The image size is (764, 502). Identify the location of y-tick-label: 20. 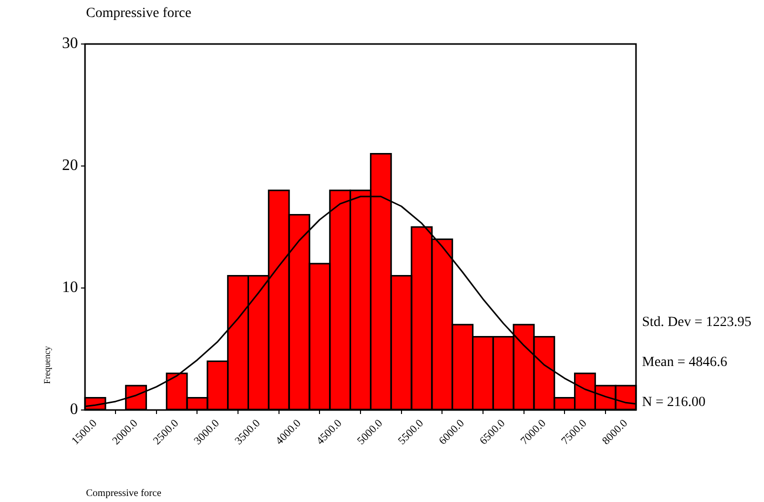
(70, 165).